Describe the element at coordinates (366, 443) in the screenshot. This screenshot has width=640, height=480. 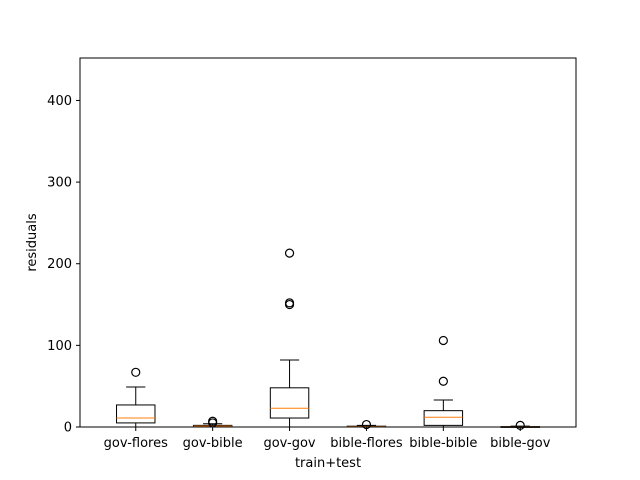
I see `x-tick-label: bible-flores` at that location.